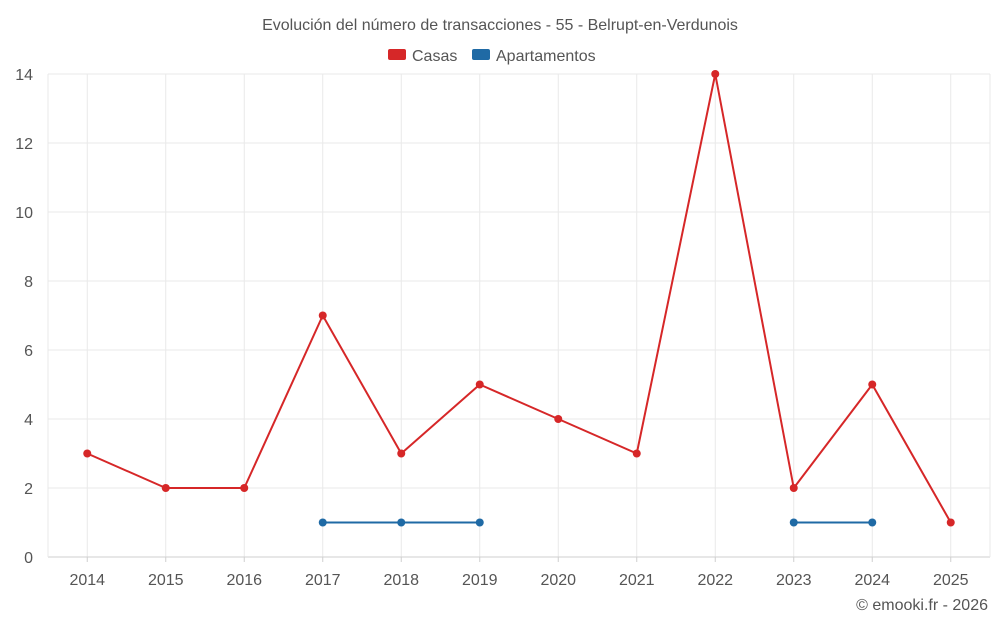  I want to click on y-tick-label: 12, so click(24, 144).